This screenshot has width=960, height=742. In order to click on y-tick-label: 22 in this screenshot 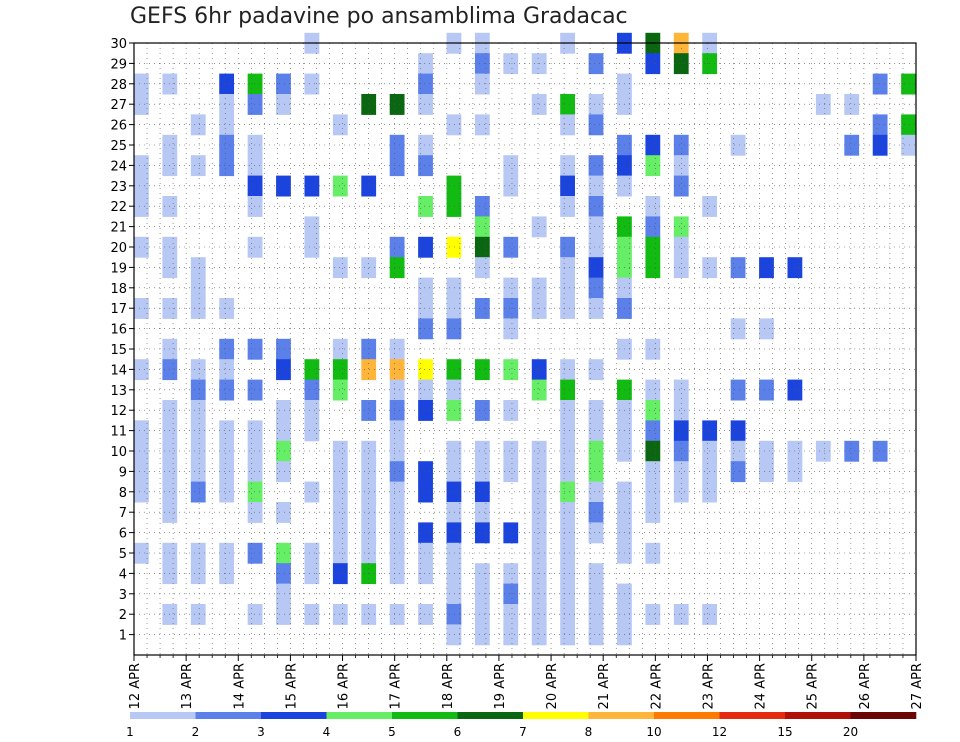, I will do `click(118, 207)`.